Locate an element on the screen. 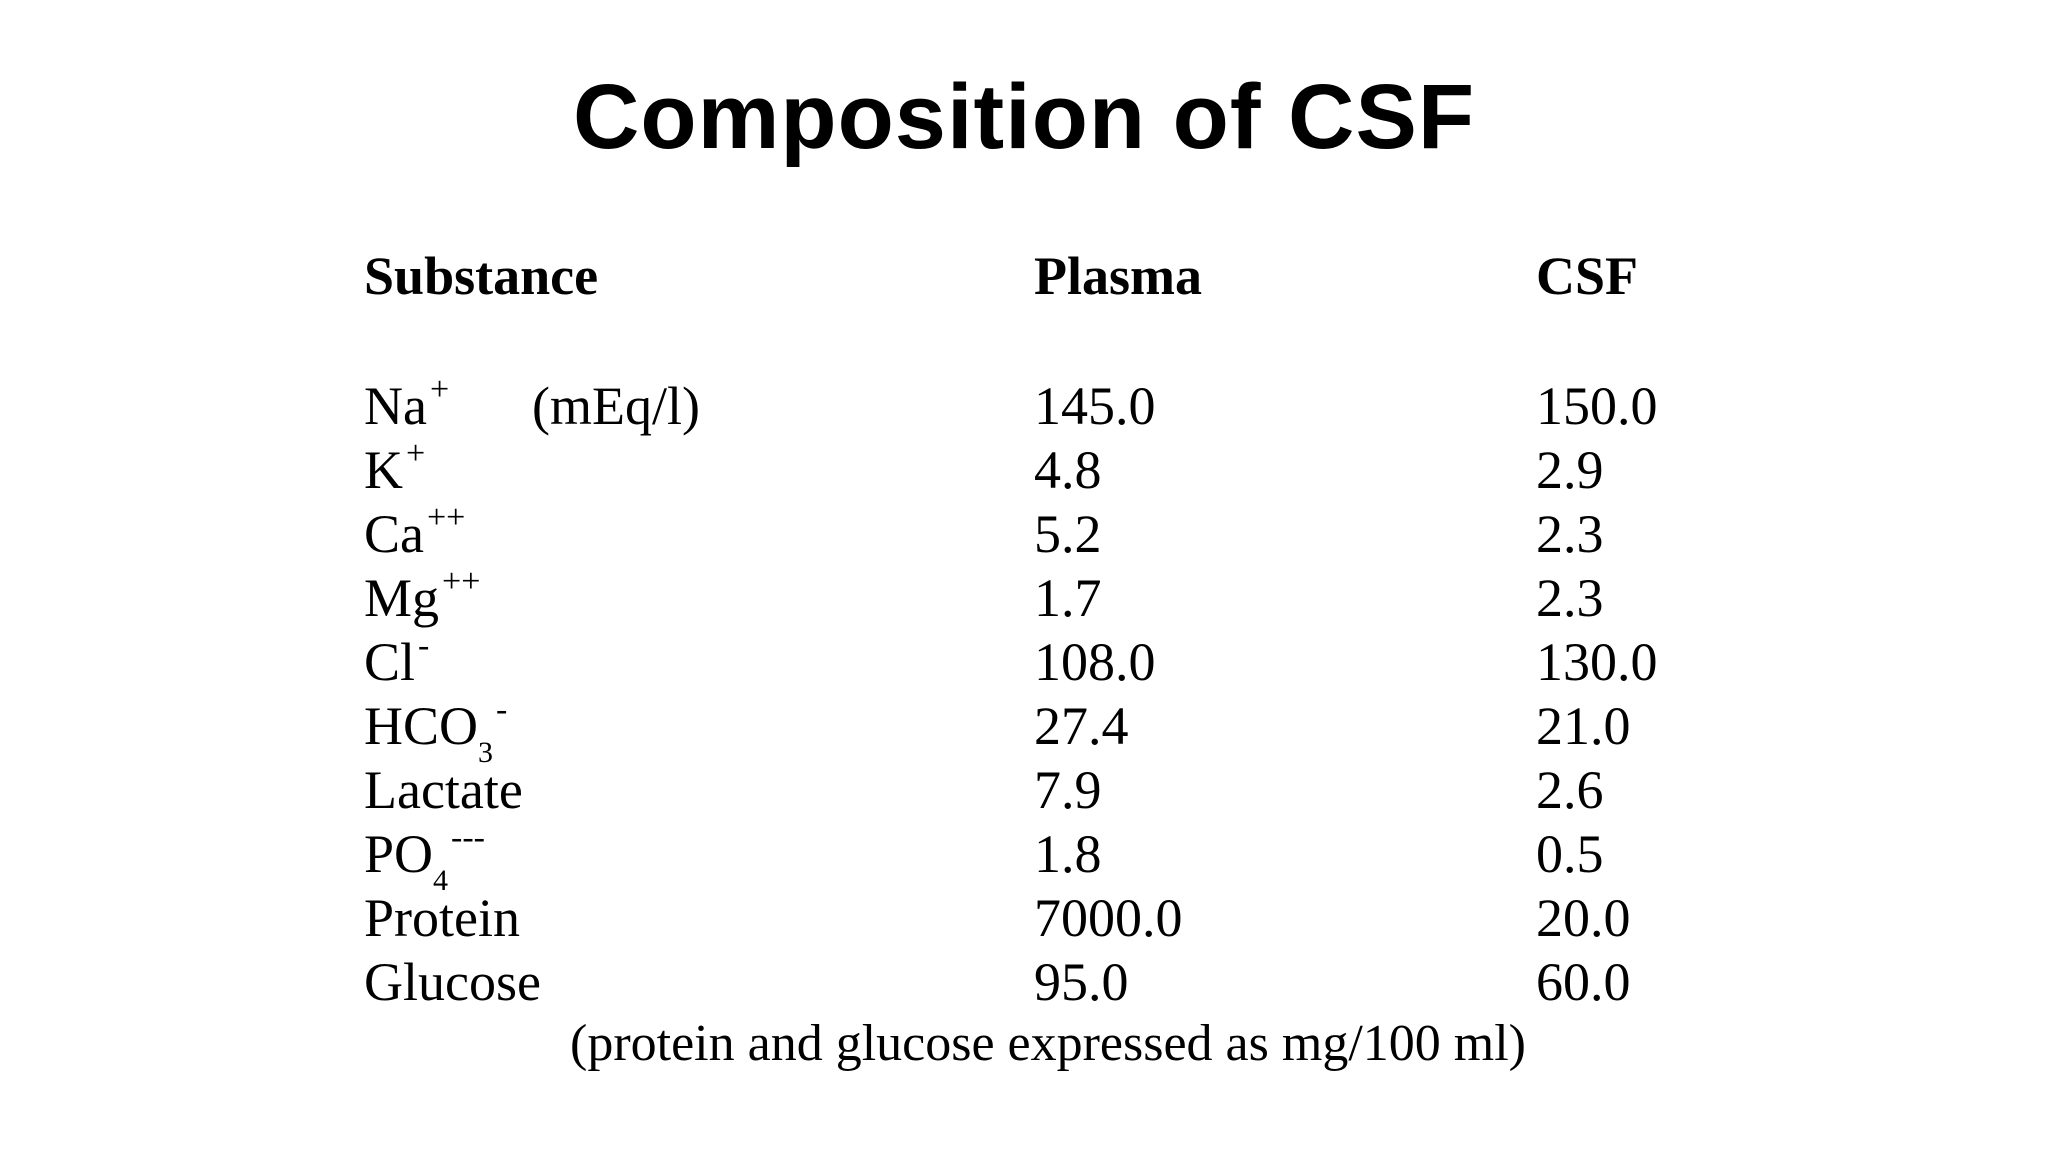  substance-name: Protein is located at coordinates (442, 918).